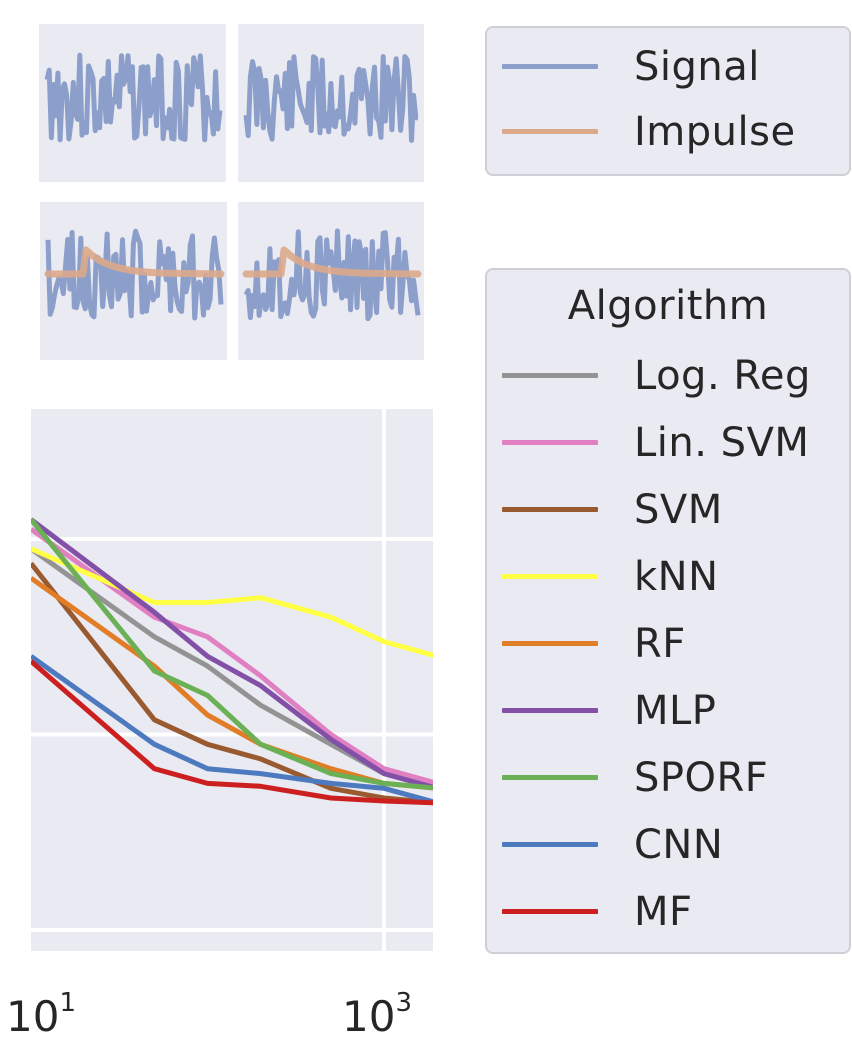  I want to click on legend-label: Log. Reg, so click(722, 376).